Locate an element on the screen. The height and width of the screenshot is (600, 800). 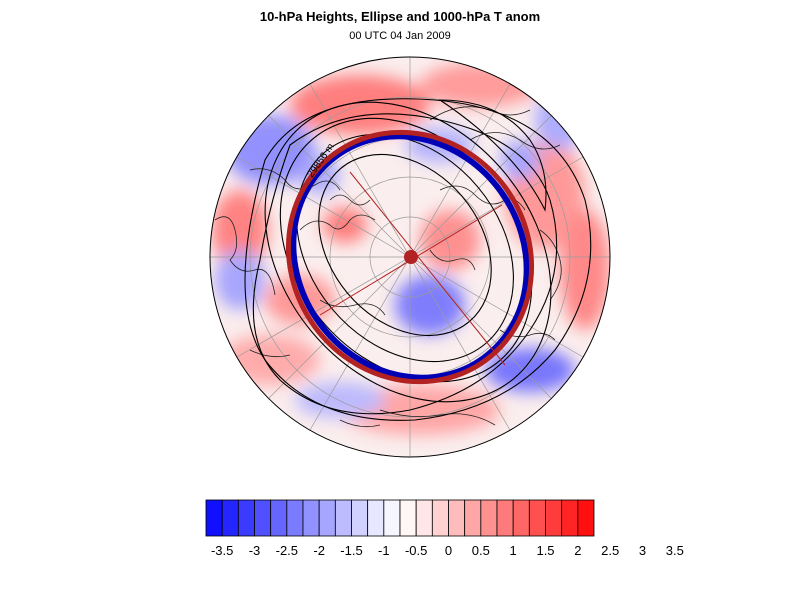
colorbar is located at coordinates (400, 518).